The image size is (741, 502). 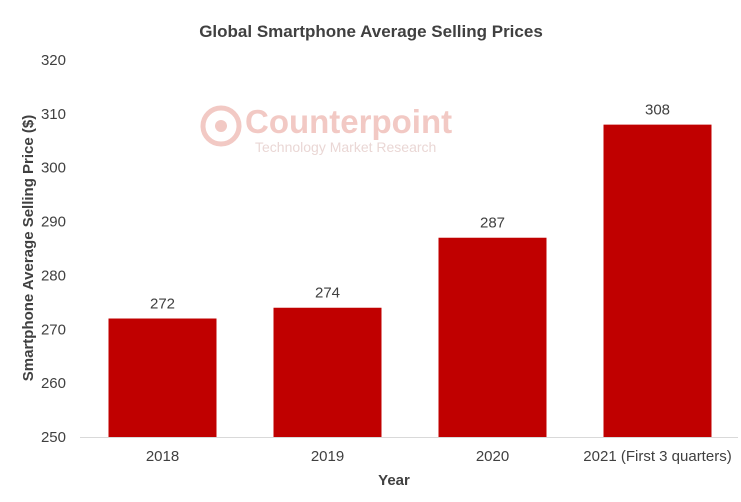 I want to click on y-tick-label: 290, so click(x=53, y=222).